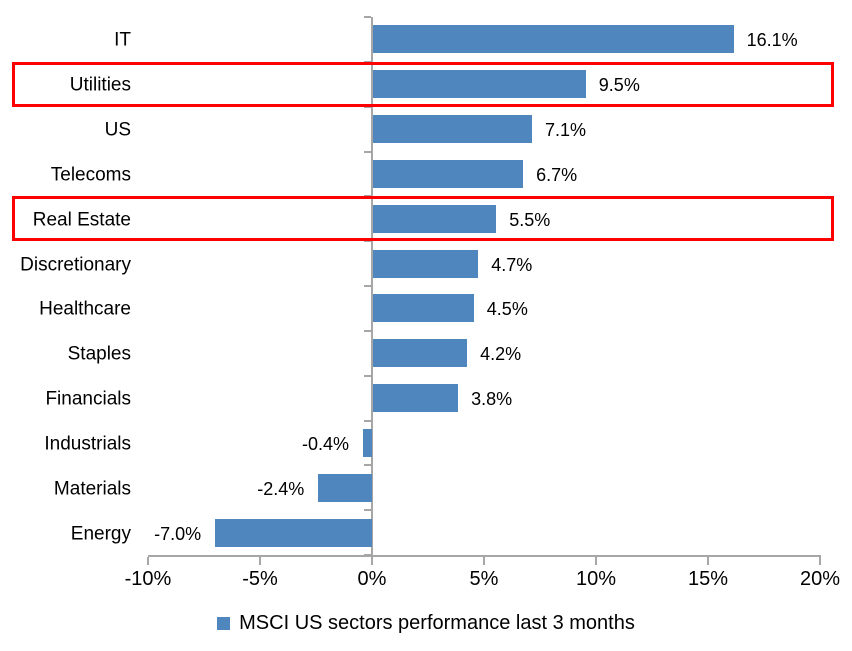  Describe the element at coordinates (100, 85) in the screenshot. I see `category-label: Utilities` at that location.